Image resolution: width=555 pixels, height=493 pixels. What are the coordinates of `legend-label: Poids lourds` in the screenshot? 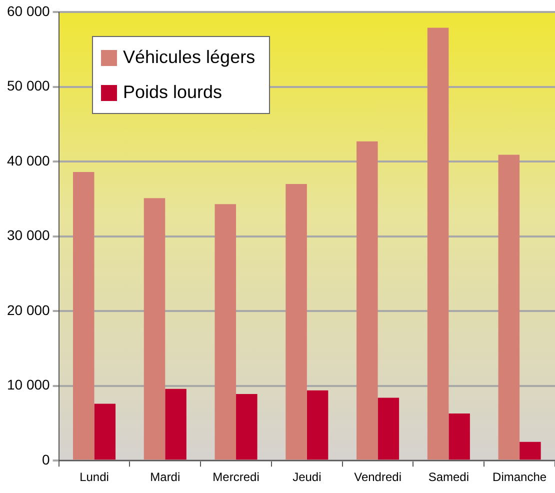 It's located at (172, 92).